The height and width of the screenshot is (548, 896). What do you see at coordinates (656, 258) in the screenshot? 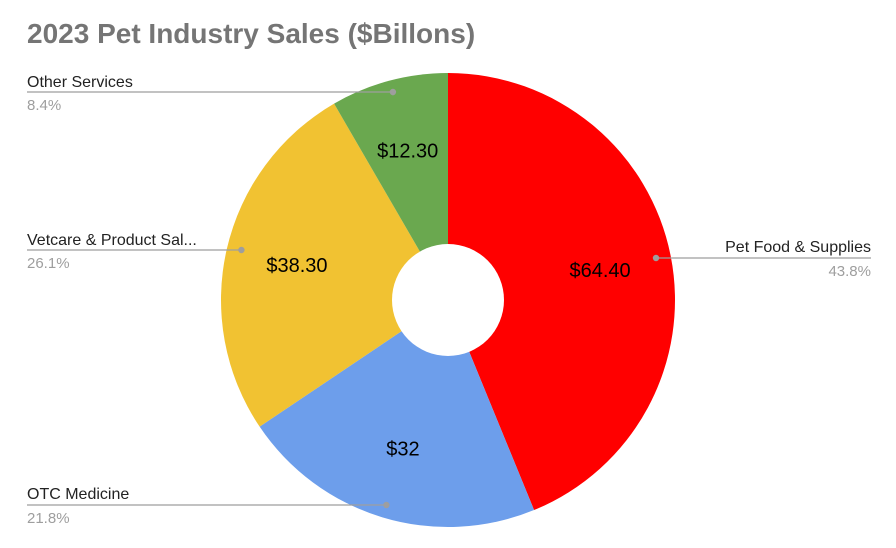
I see `callout-marker-pet-food-supplies` at bounding box center [656, 258].